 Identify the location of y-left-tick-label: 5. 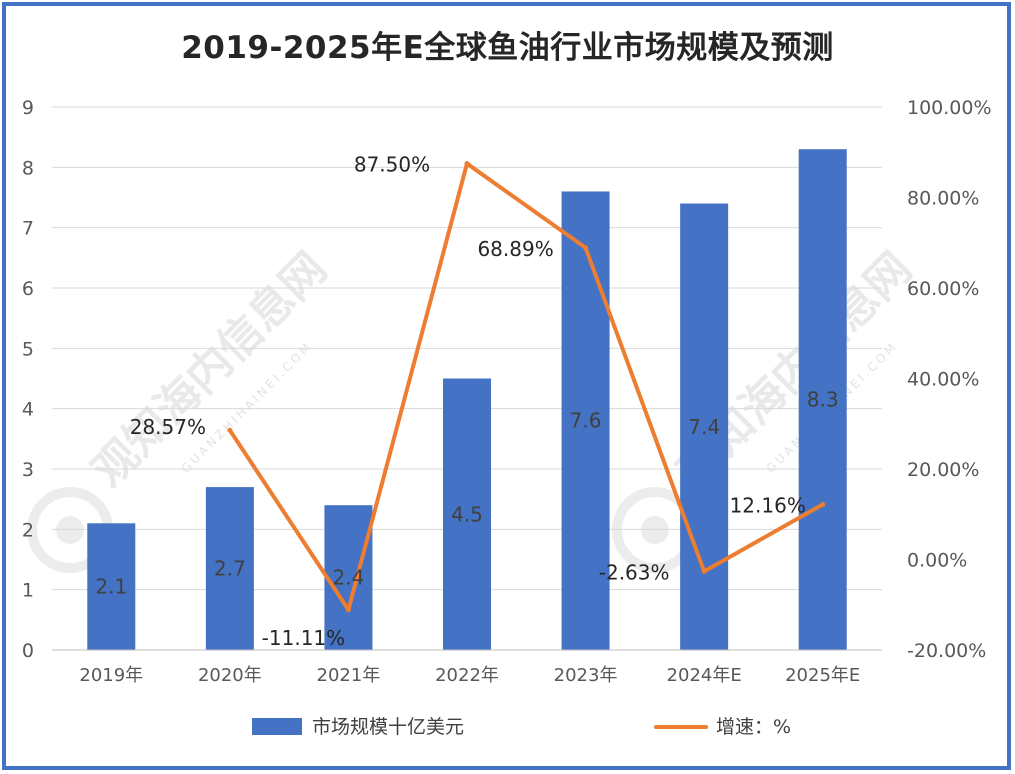
(28, 349).